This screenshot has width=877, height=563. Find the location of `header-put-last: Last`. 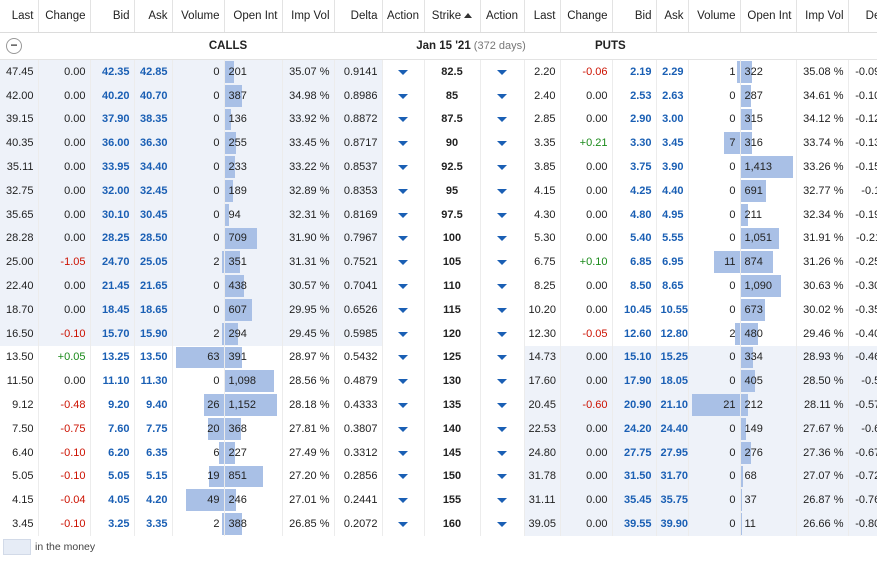

header-put-last: Last is located at coordinates (542, 16).